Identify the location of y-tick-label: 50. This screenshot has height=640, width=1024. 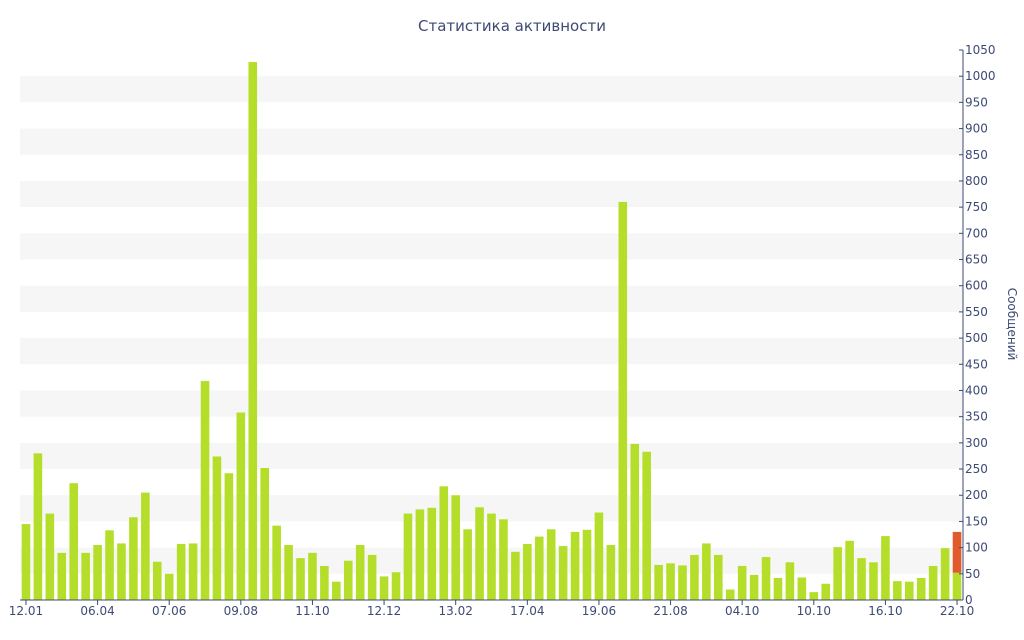
(972, 574).